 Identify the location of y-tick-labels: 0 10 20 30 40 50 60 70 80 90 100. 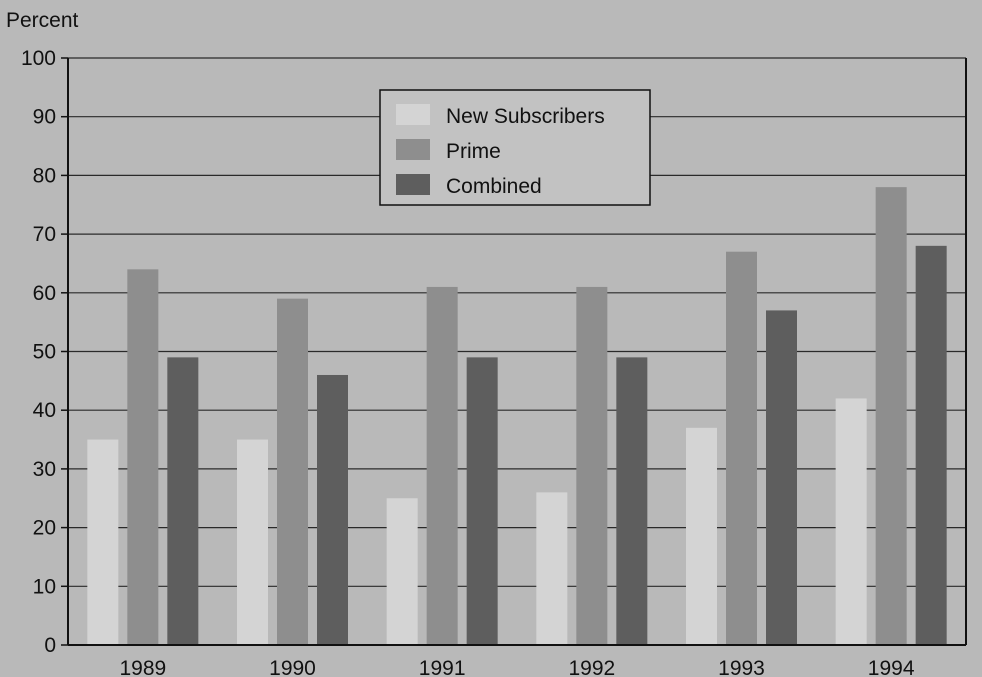
(38, 352).